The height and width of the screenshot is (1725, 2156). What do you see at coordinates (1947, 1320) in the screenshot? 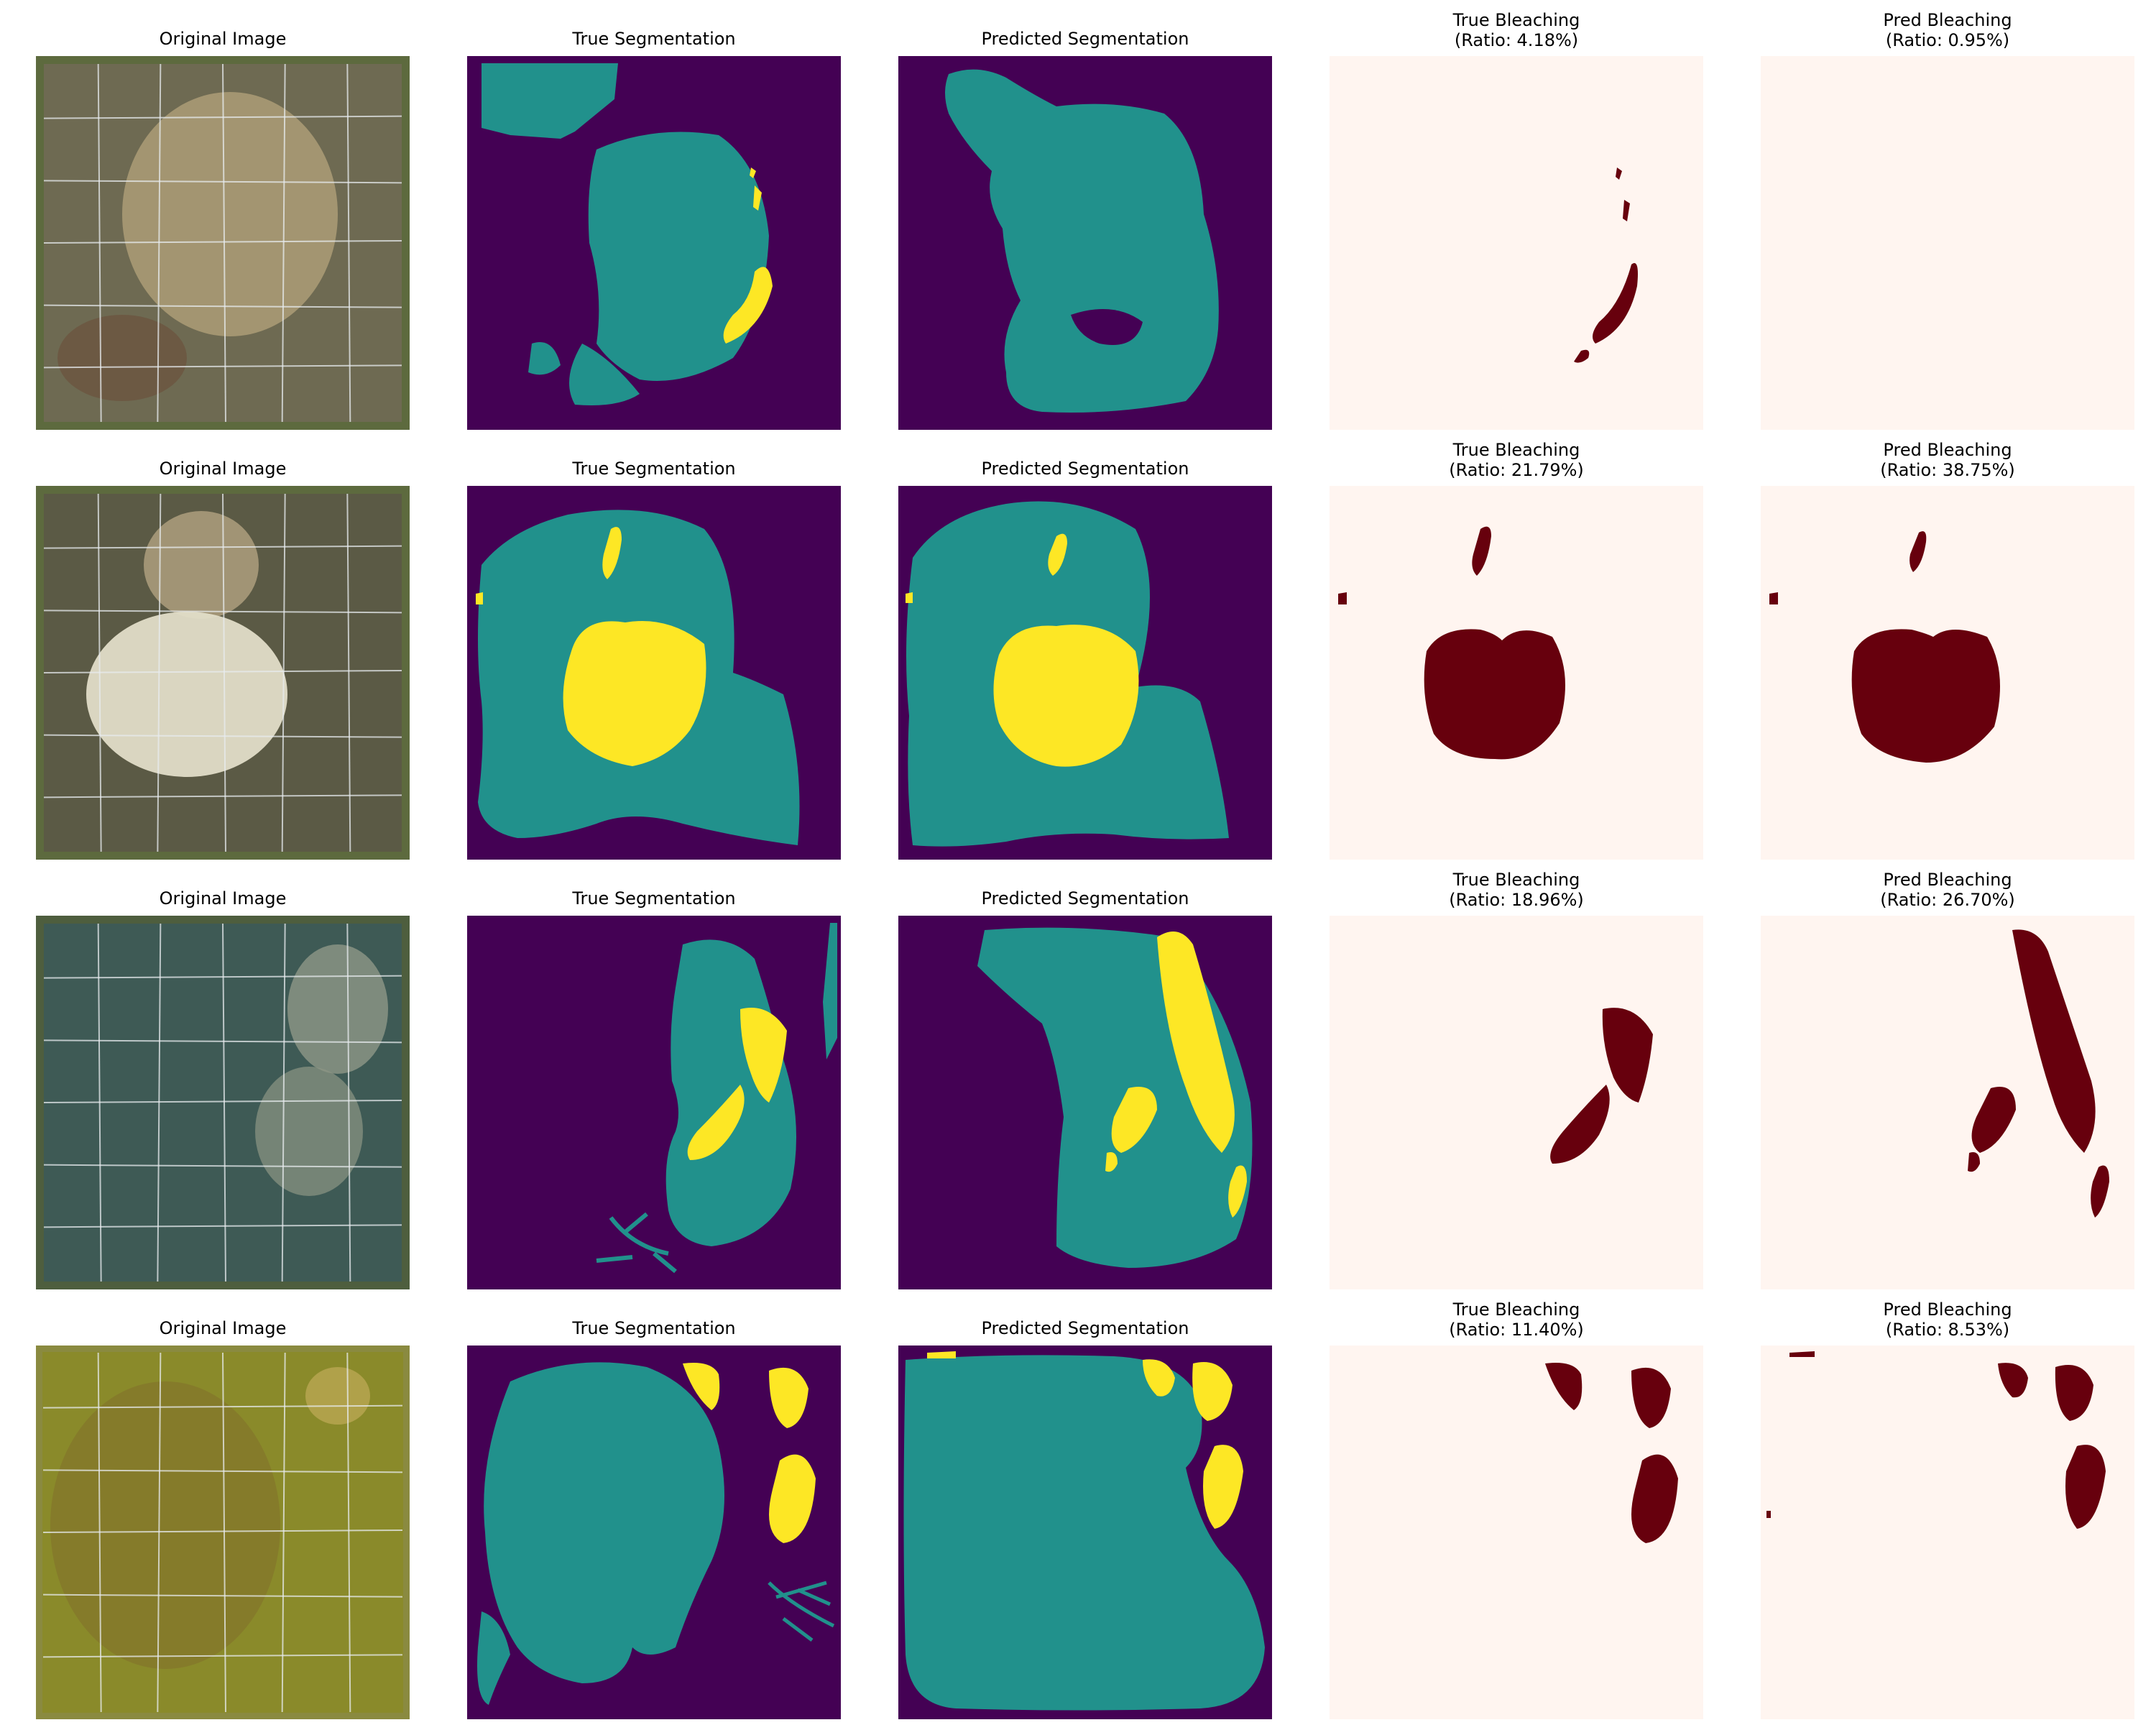
I see `panel-title: Pred Bleaching (Ratio: 8.53%)` at bounding box center [1947, 1320].